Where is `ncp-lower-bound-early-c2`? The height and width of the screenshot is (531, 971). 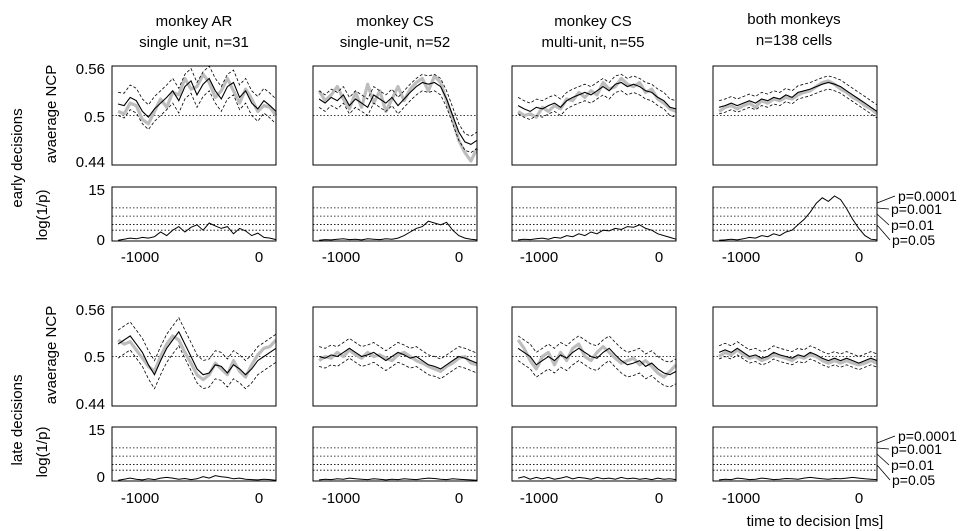 ncp-lower-bound-early-c2 is located at coordinates (398, 122).